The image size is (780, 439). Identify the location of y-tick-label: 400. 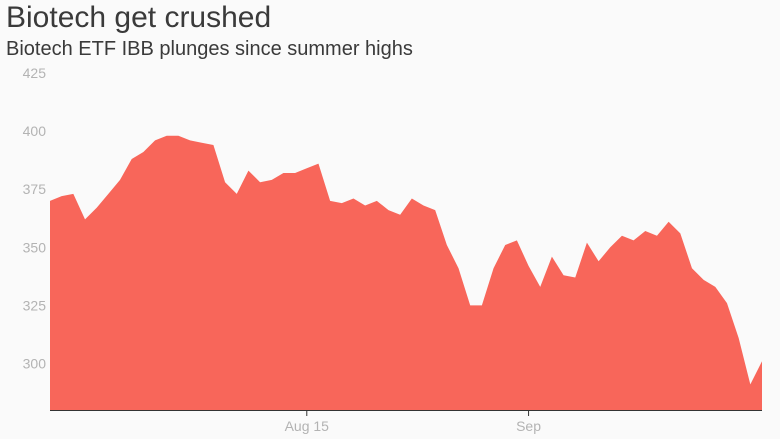
(35, 131).